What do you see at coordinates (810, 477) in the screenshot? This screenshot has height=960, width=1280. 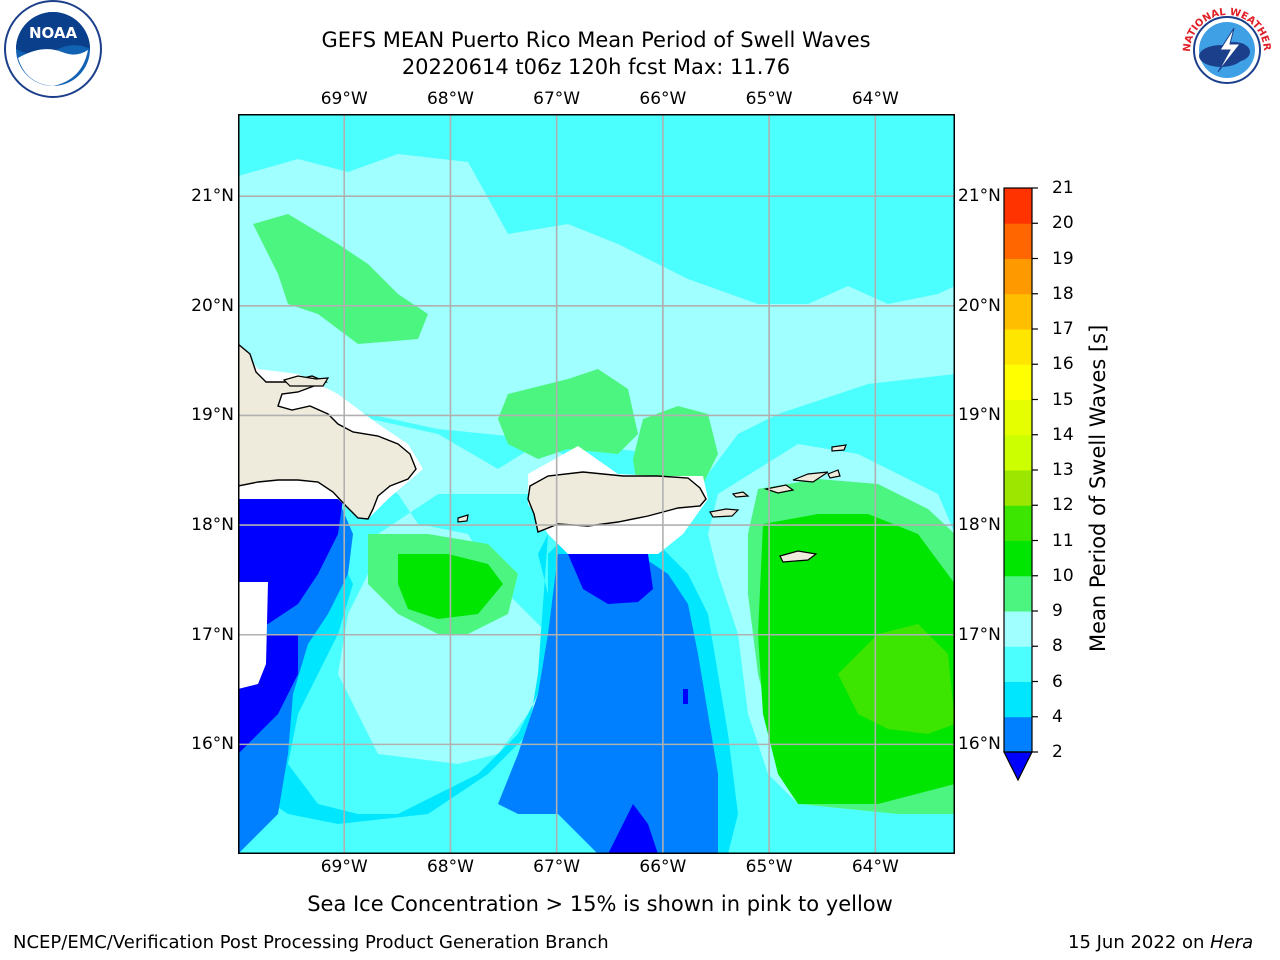 I see `land-tortola` at bounding box center [810, 477].